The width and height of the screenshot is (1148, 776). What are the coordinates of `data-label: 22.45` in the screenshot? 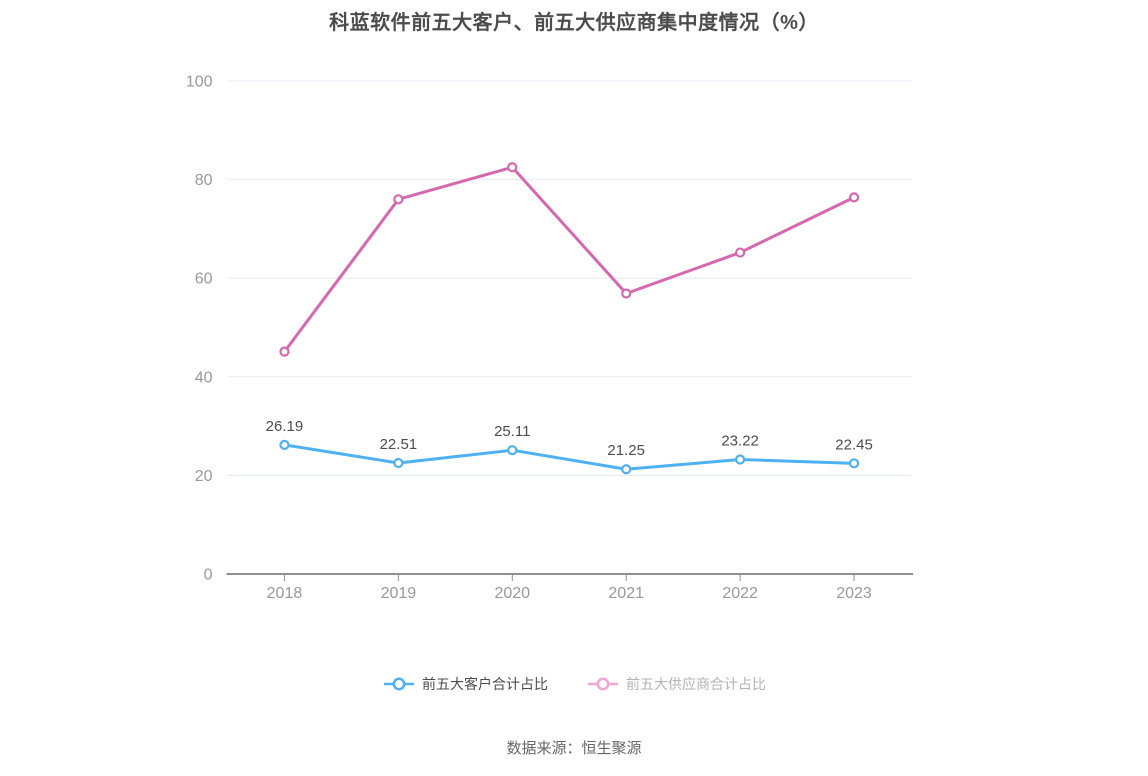 It's located at (854, 444).